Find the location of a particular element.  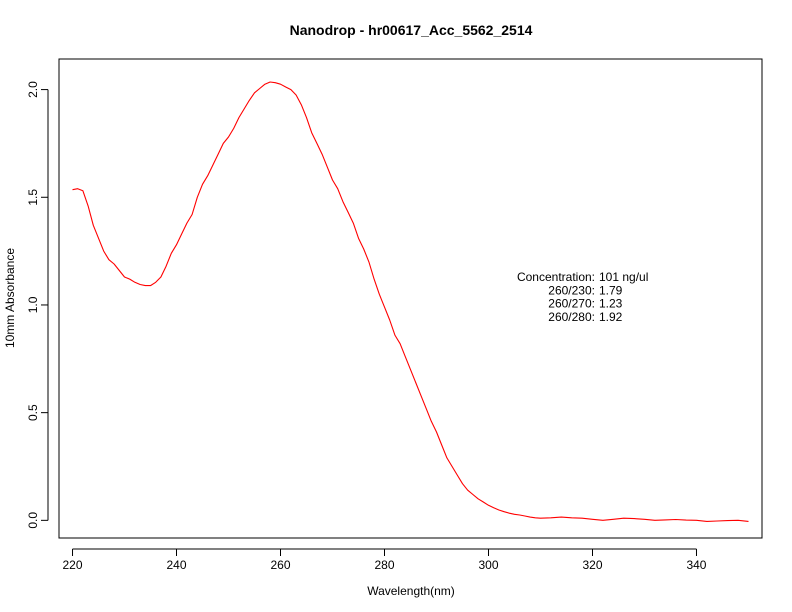

y-tick-label: 2.0 is located at coordinates (33, 89).